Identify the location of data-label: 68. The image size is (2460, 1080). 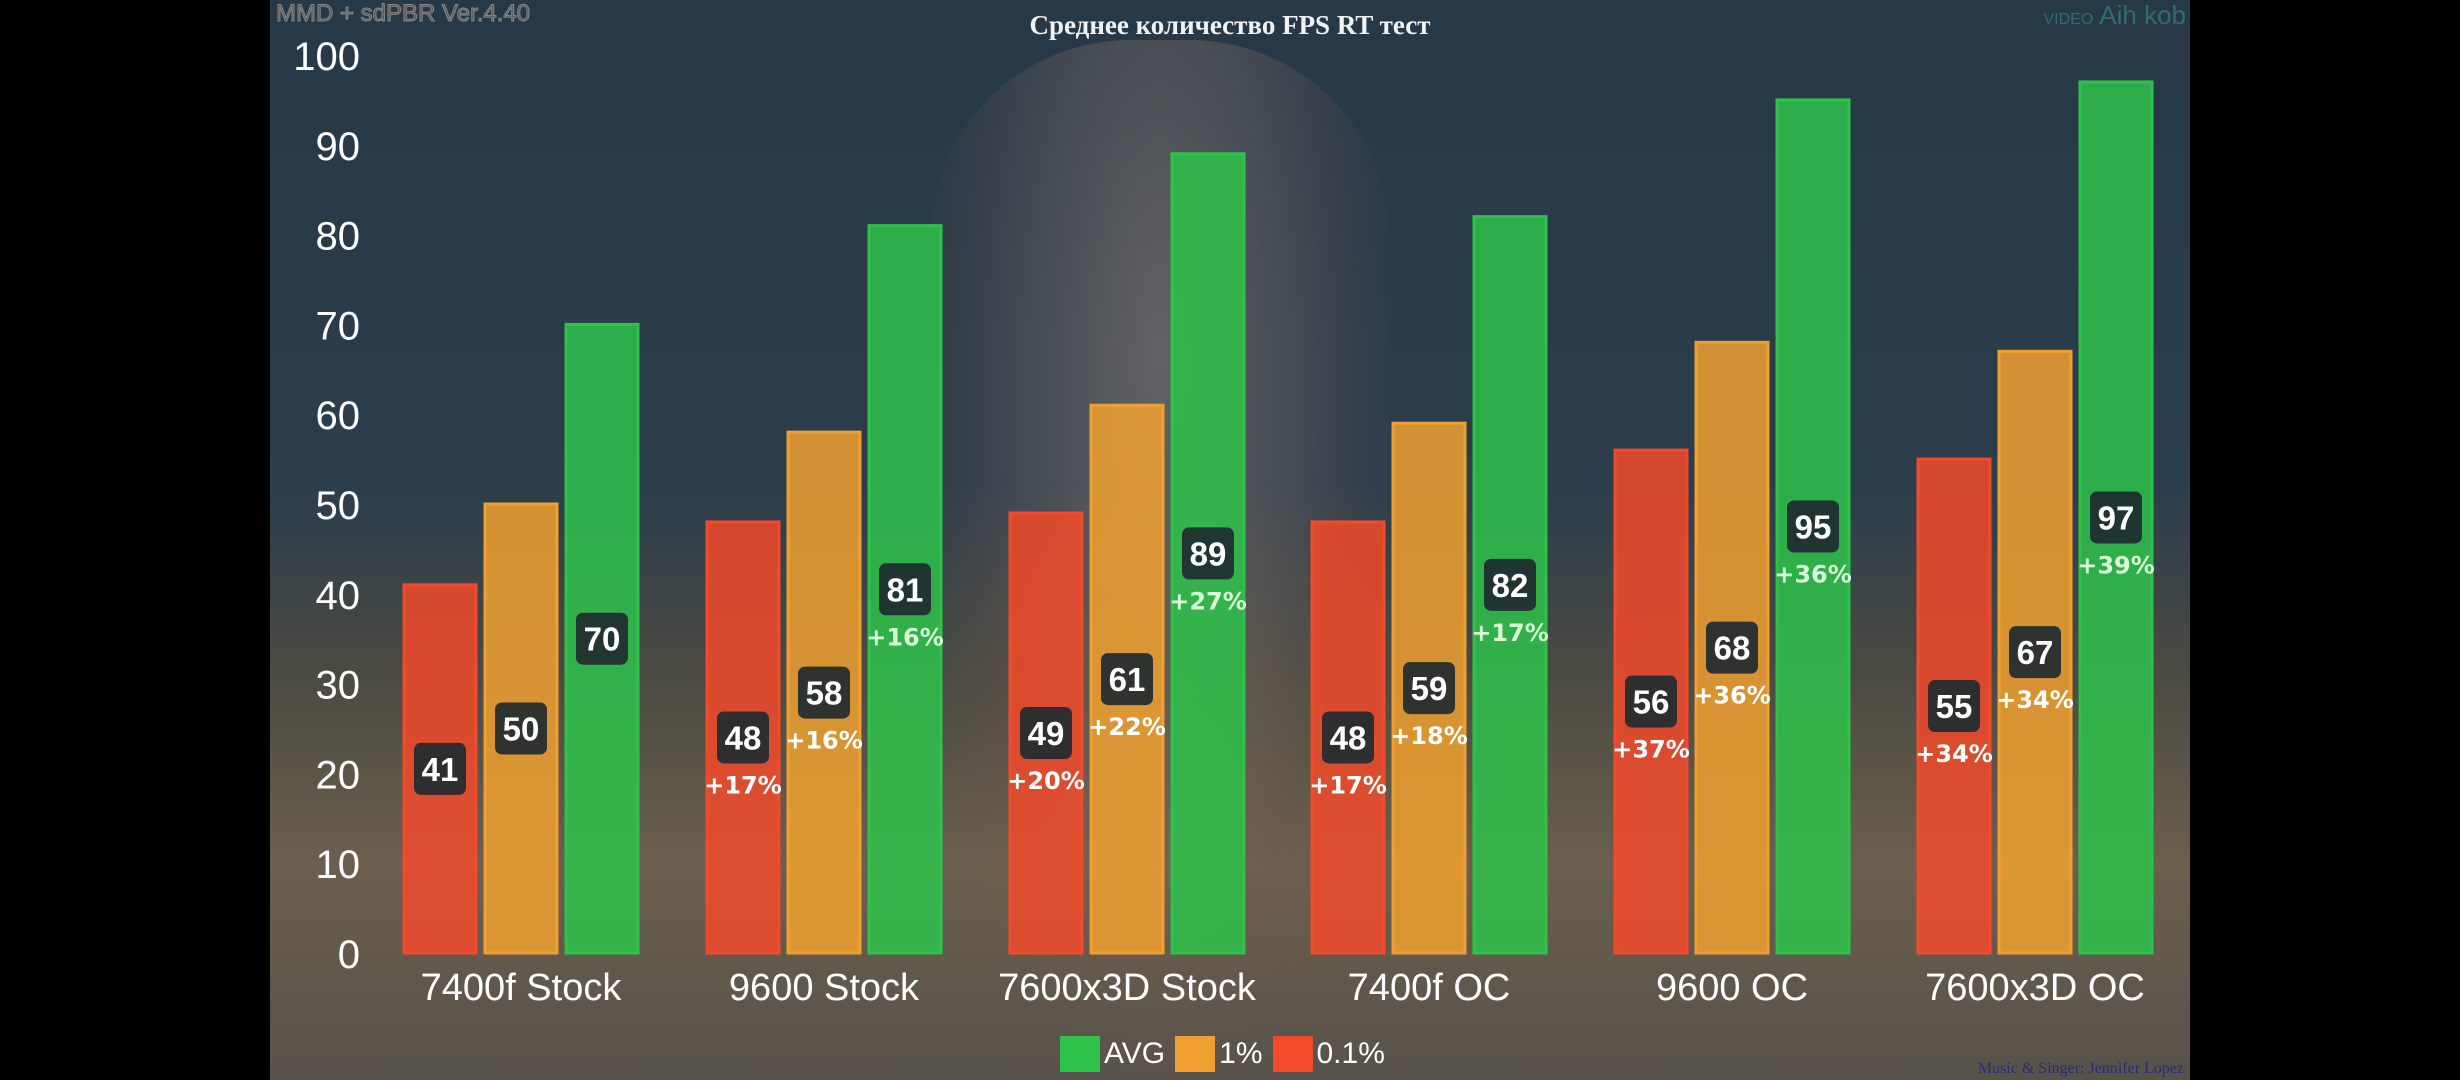
(1732, 648).